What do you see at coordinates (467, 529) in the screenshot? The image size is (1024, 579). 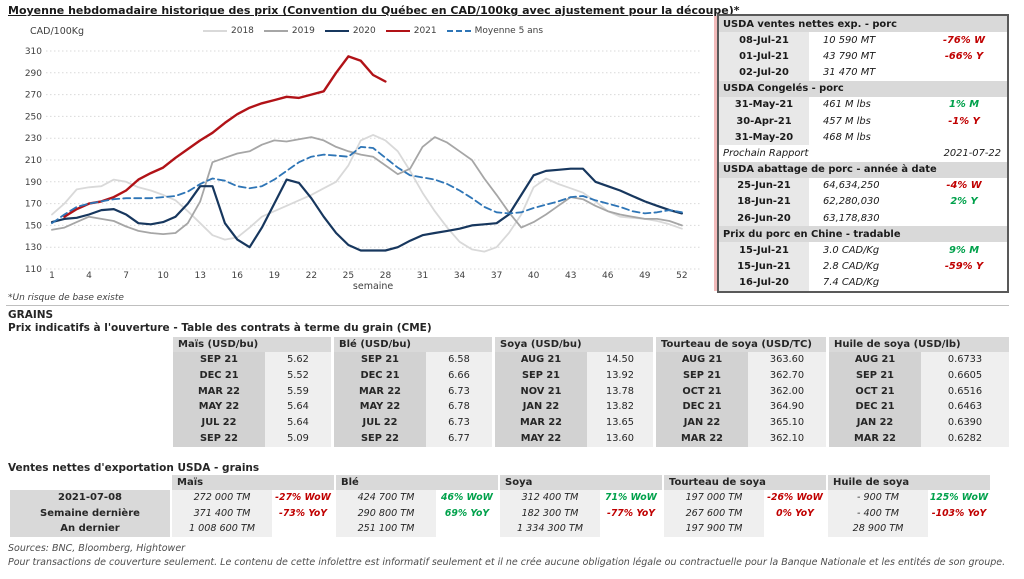 I see `export-change-cell` at bounding box center [467, 529].